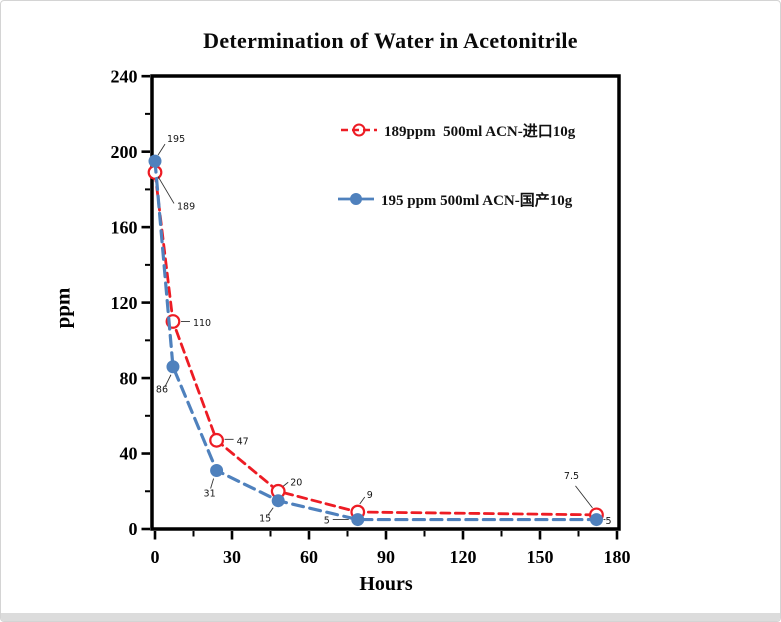 Image resolution: width=781 pixels, height=622 pixels. I want to click on chart-title: Determination of Water in Acetonitrile, so click(390, 40).